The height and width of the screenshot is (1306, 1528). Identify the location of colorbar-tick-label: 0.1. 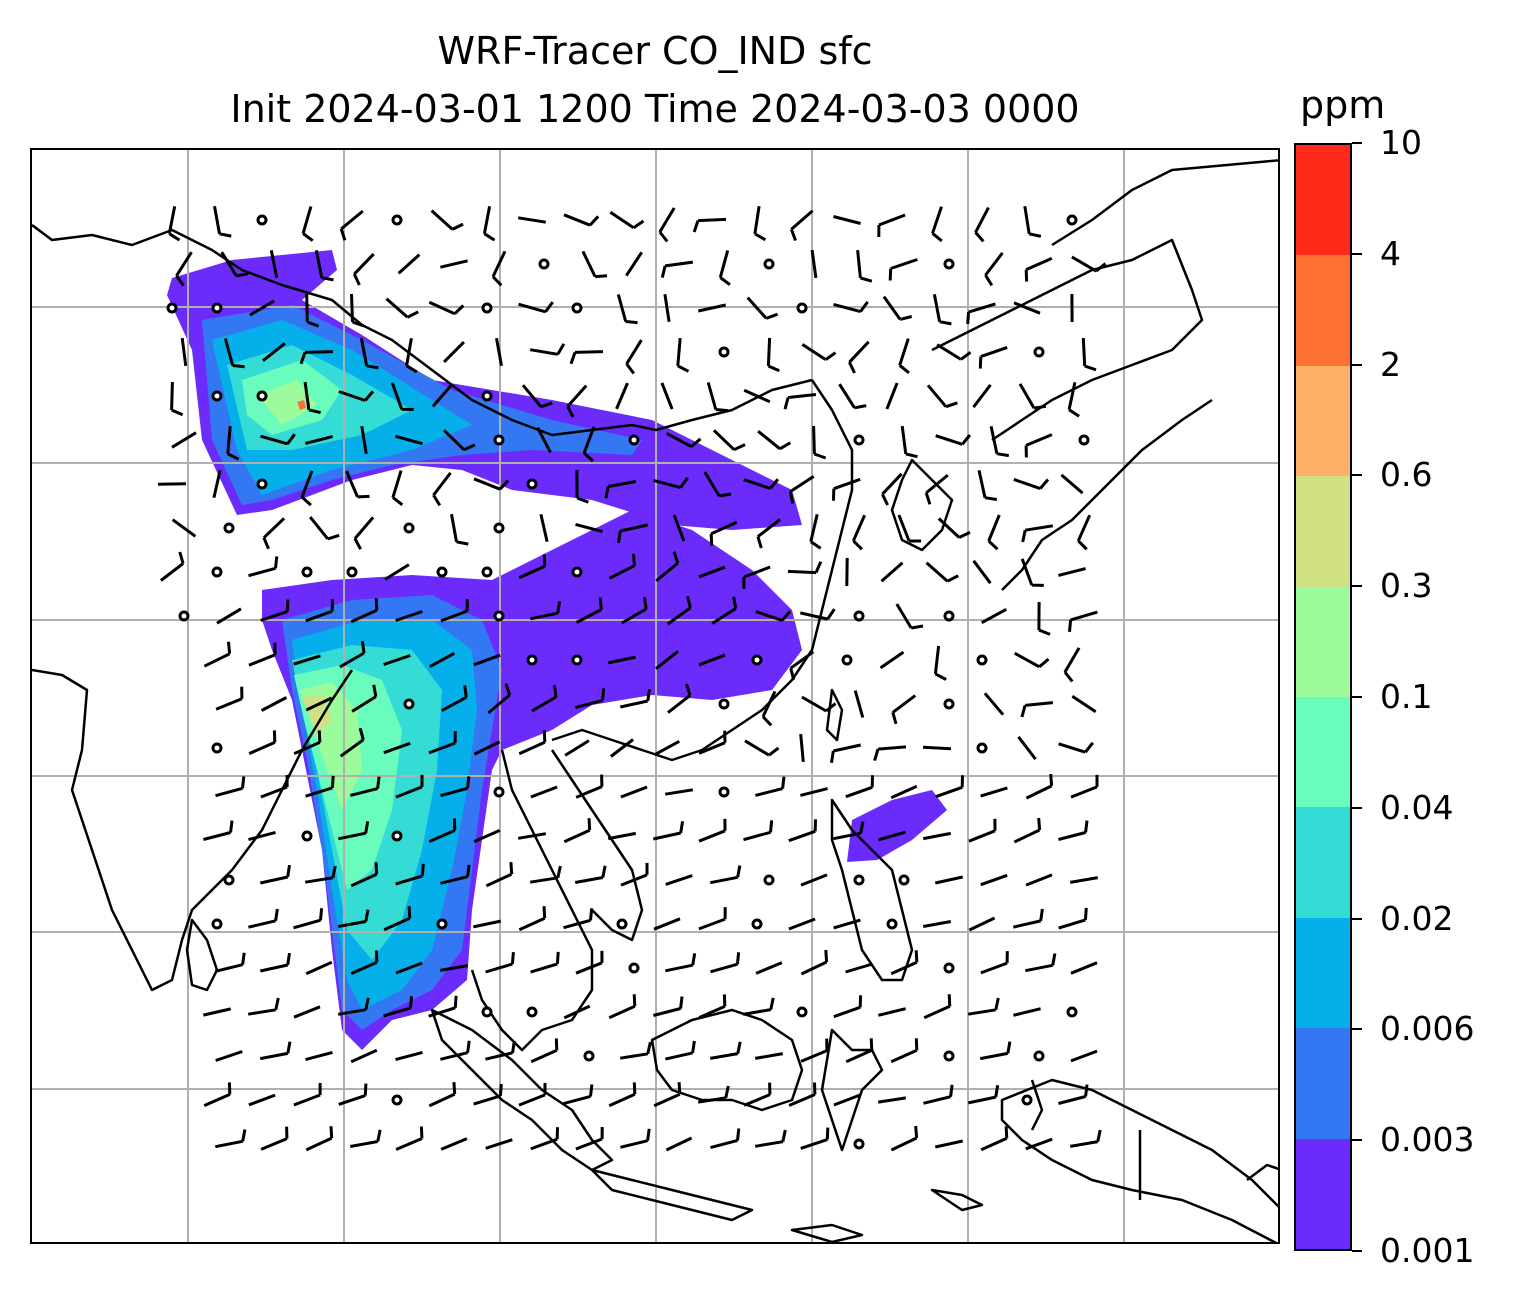
(1406, 696).